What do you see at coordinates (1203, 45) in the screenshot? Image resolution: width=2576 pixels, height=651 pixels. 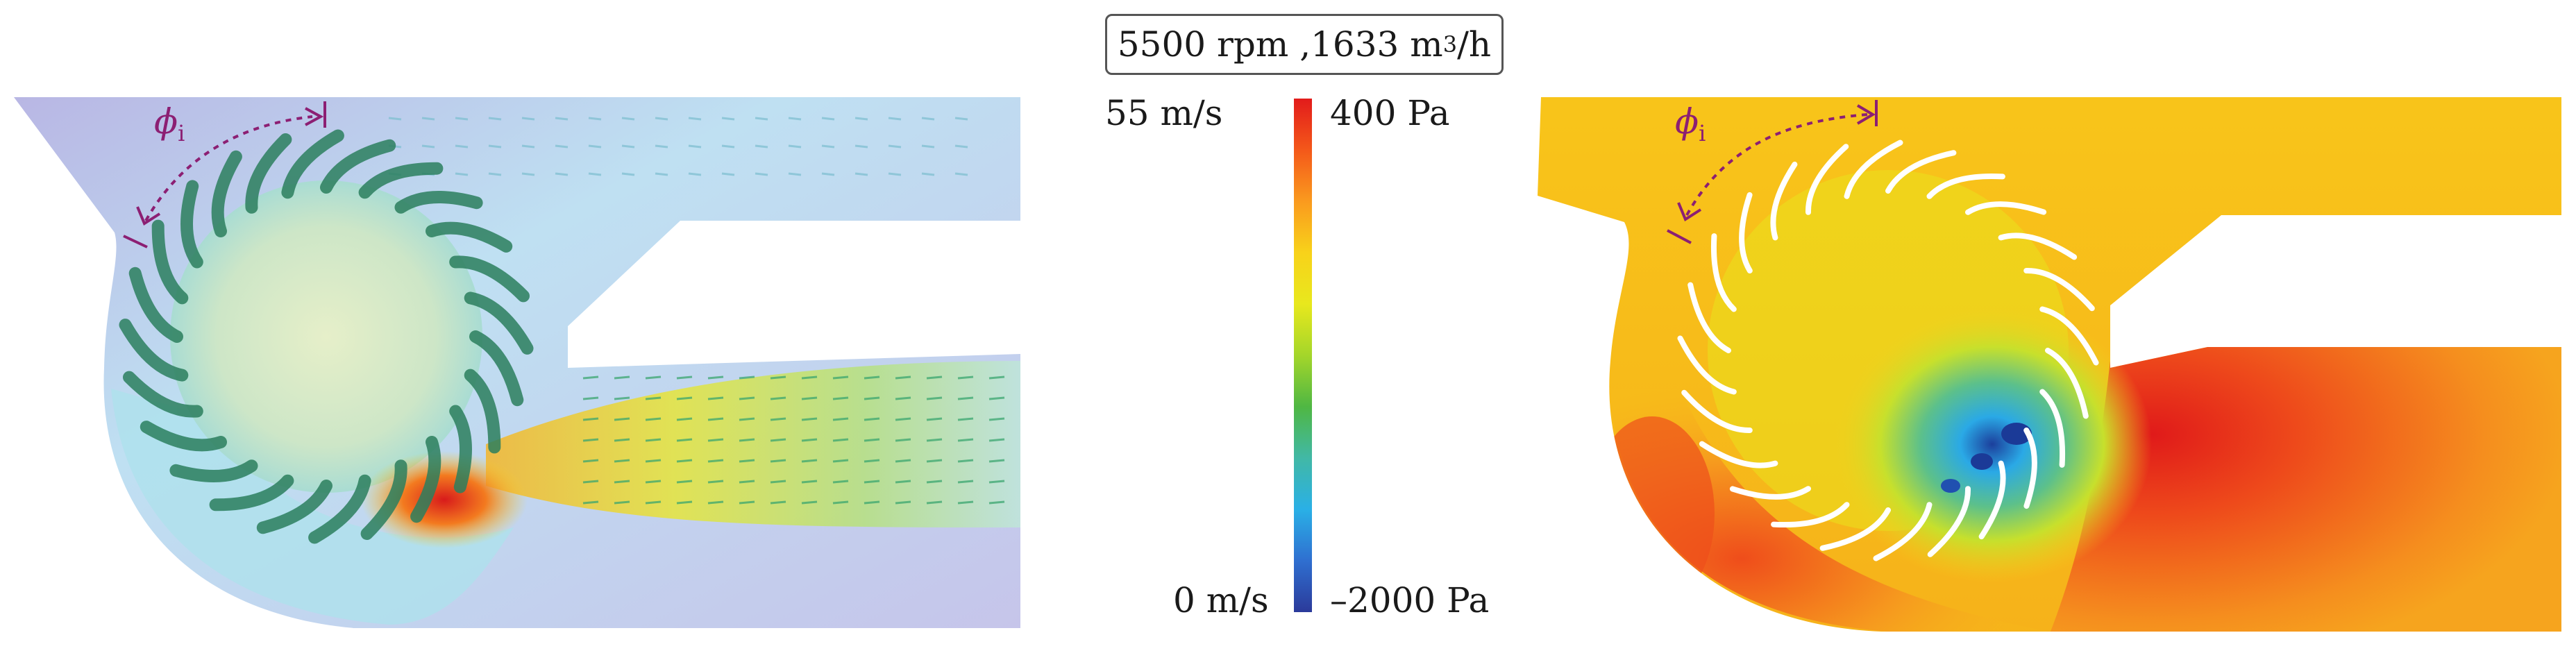 I see `speed-text: 5500 rpm` at bounding box center [1203, 45].